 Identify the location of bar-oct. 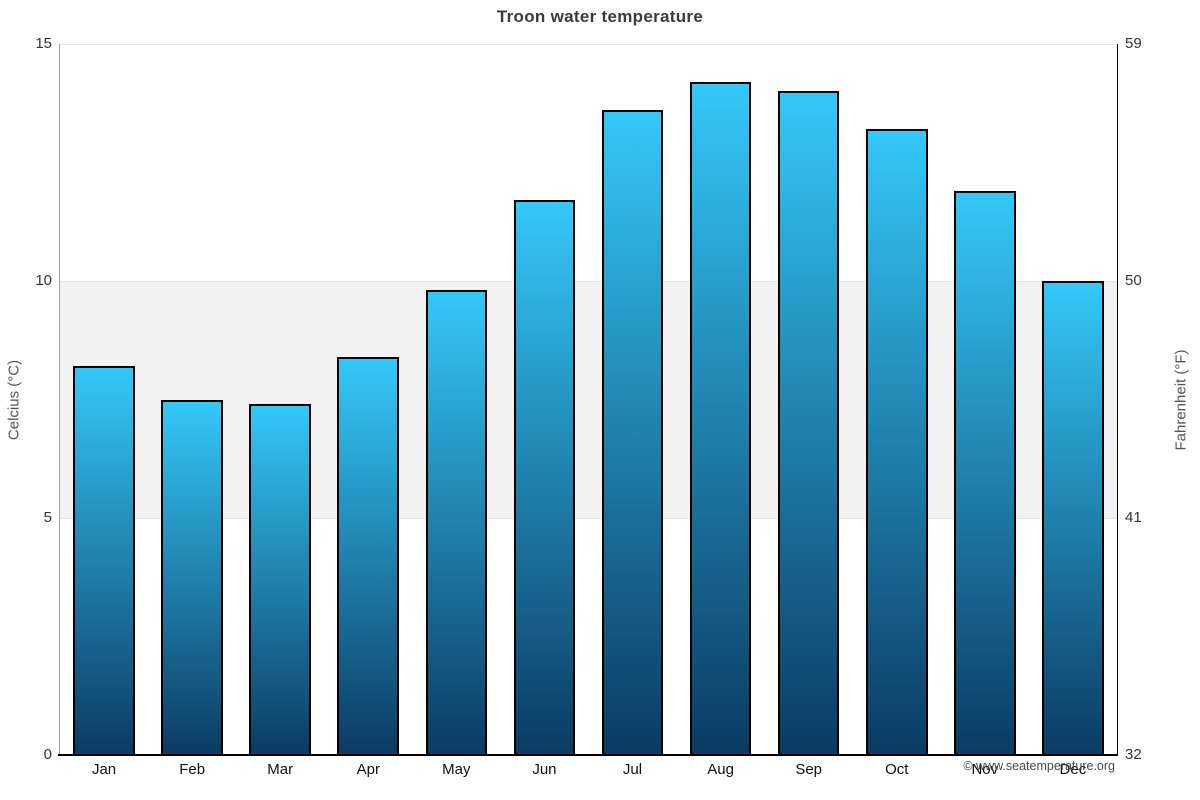
(896, 442).